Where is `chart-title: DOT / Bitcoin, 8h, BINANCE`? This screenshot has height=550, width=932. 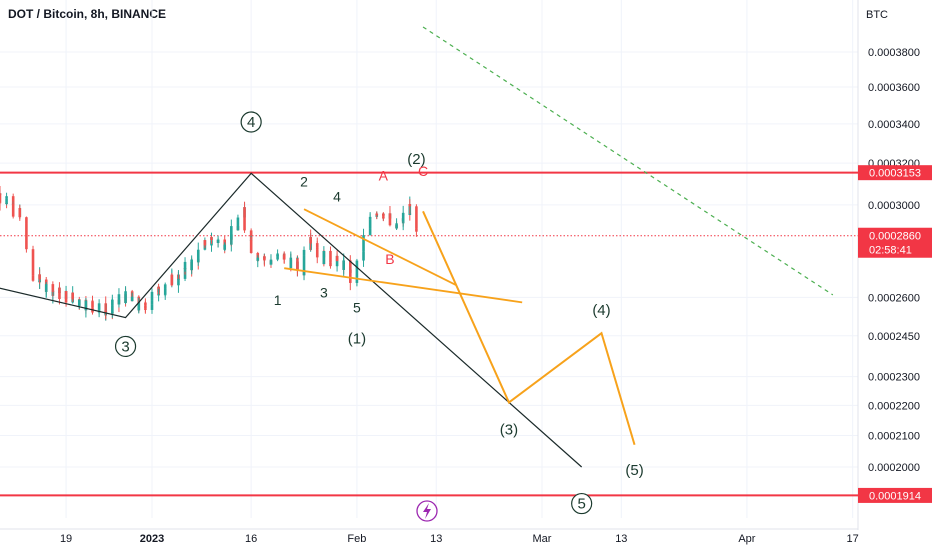 chart-title: DOT / Bitcoin, 8h, BINANCE is located at coordinates (87, 14).